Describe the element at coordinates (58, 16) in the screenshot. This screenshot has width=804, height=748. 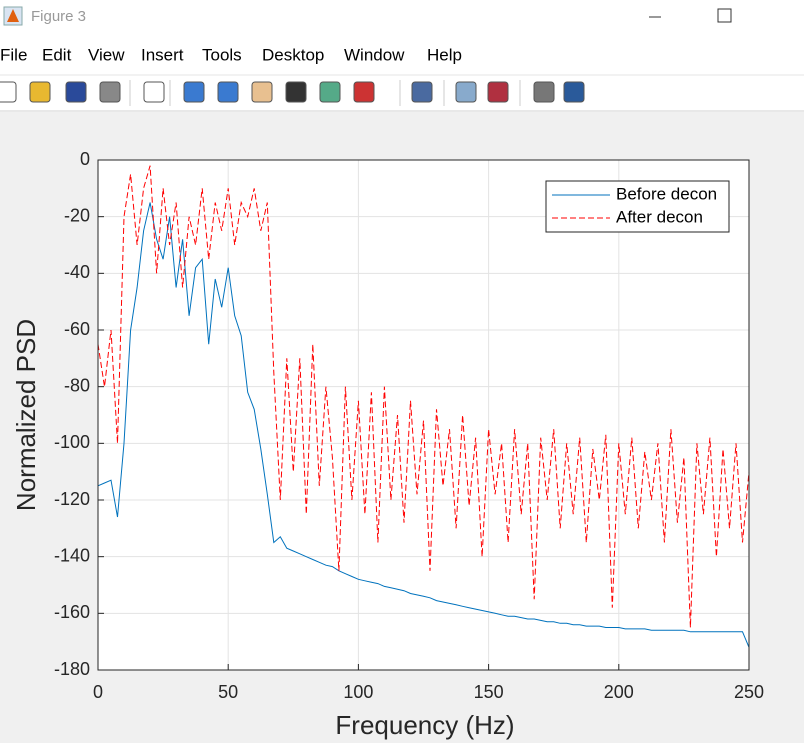
I see `window-title: Figure 3` at that location.